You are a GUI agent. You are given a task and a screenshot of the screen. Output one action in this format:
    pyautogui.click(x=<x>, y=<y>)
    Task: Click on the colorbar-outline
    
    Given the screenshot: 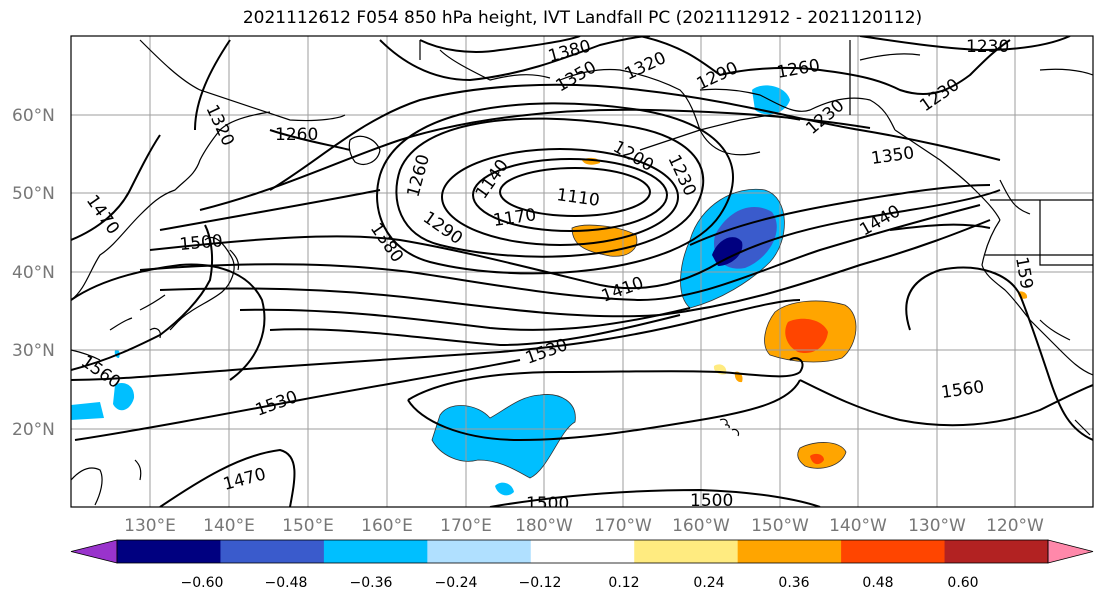 What is the action you would take?
    pyautogui.click(x=582, y=551)
    